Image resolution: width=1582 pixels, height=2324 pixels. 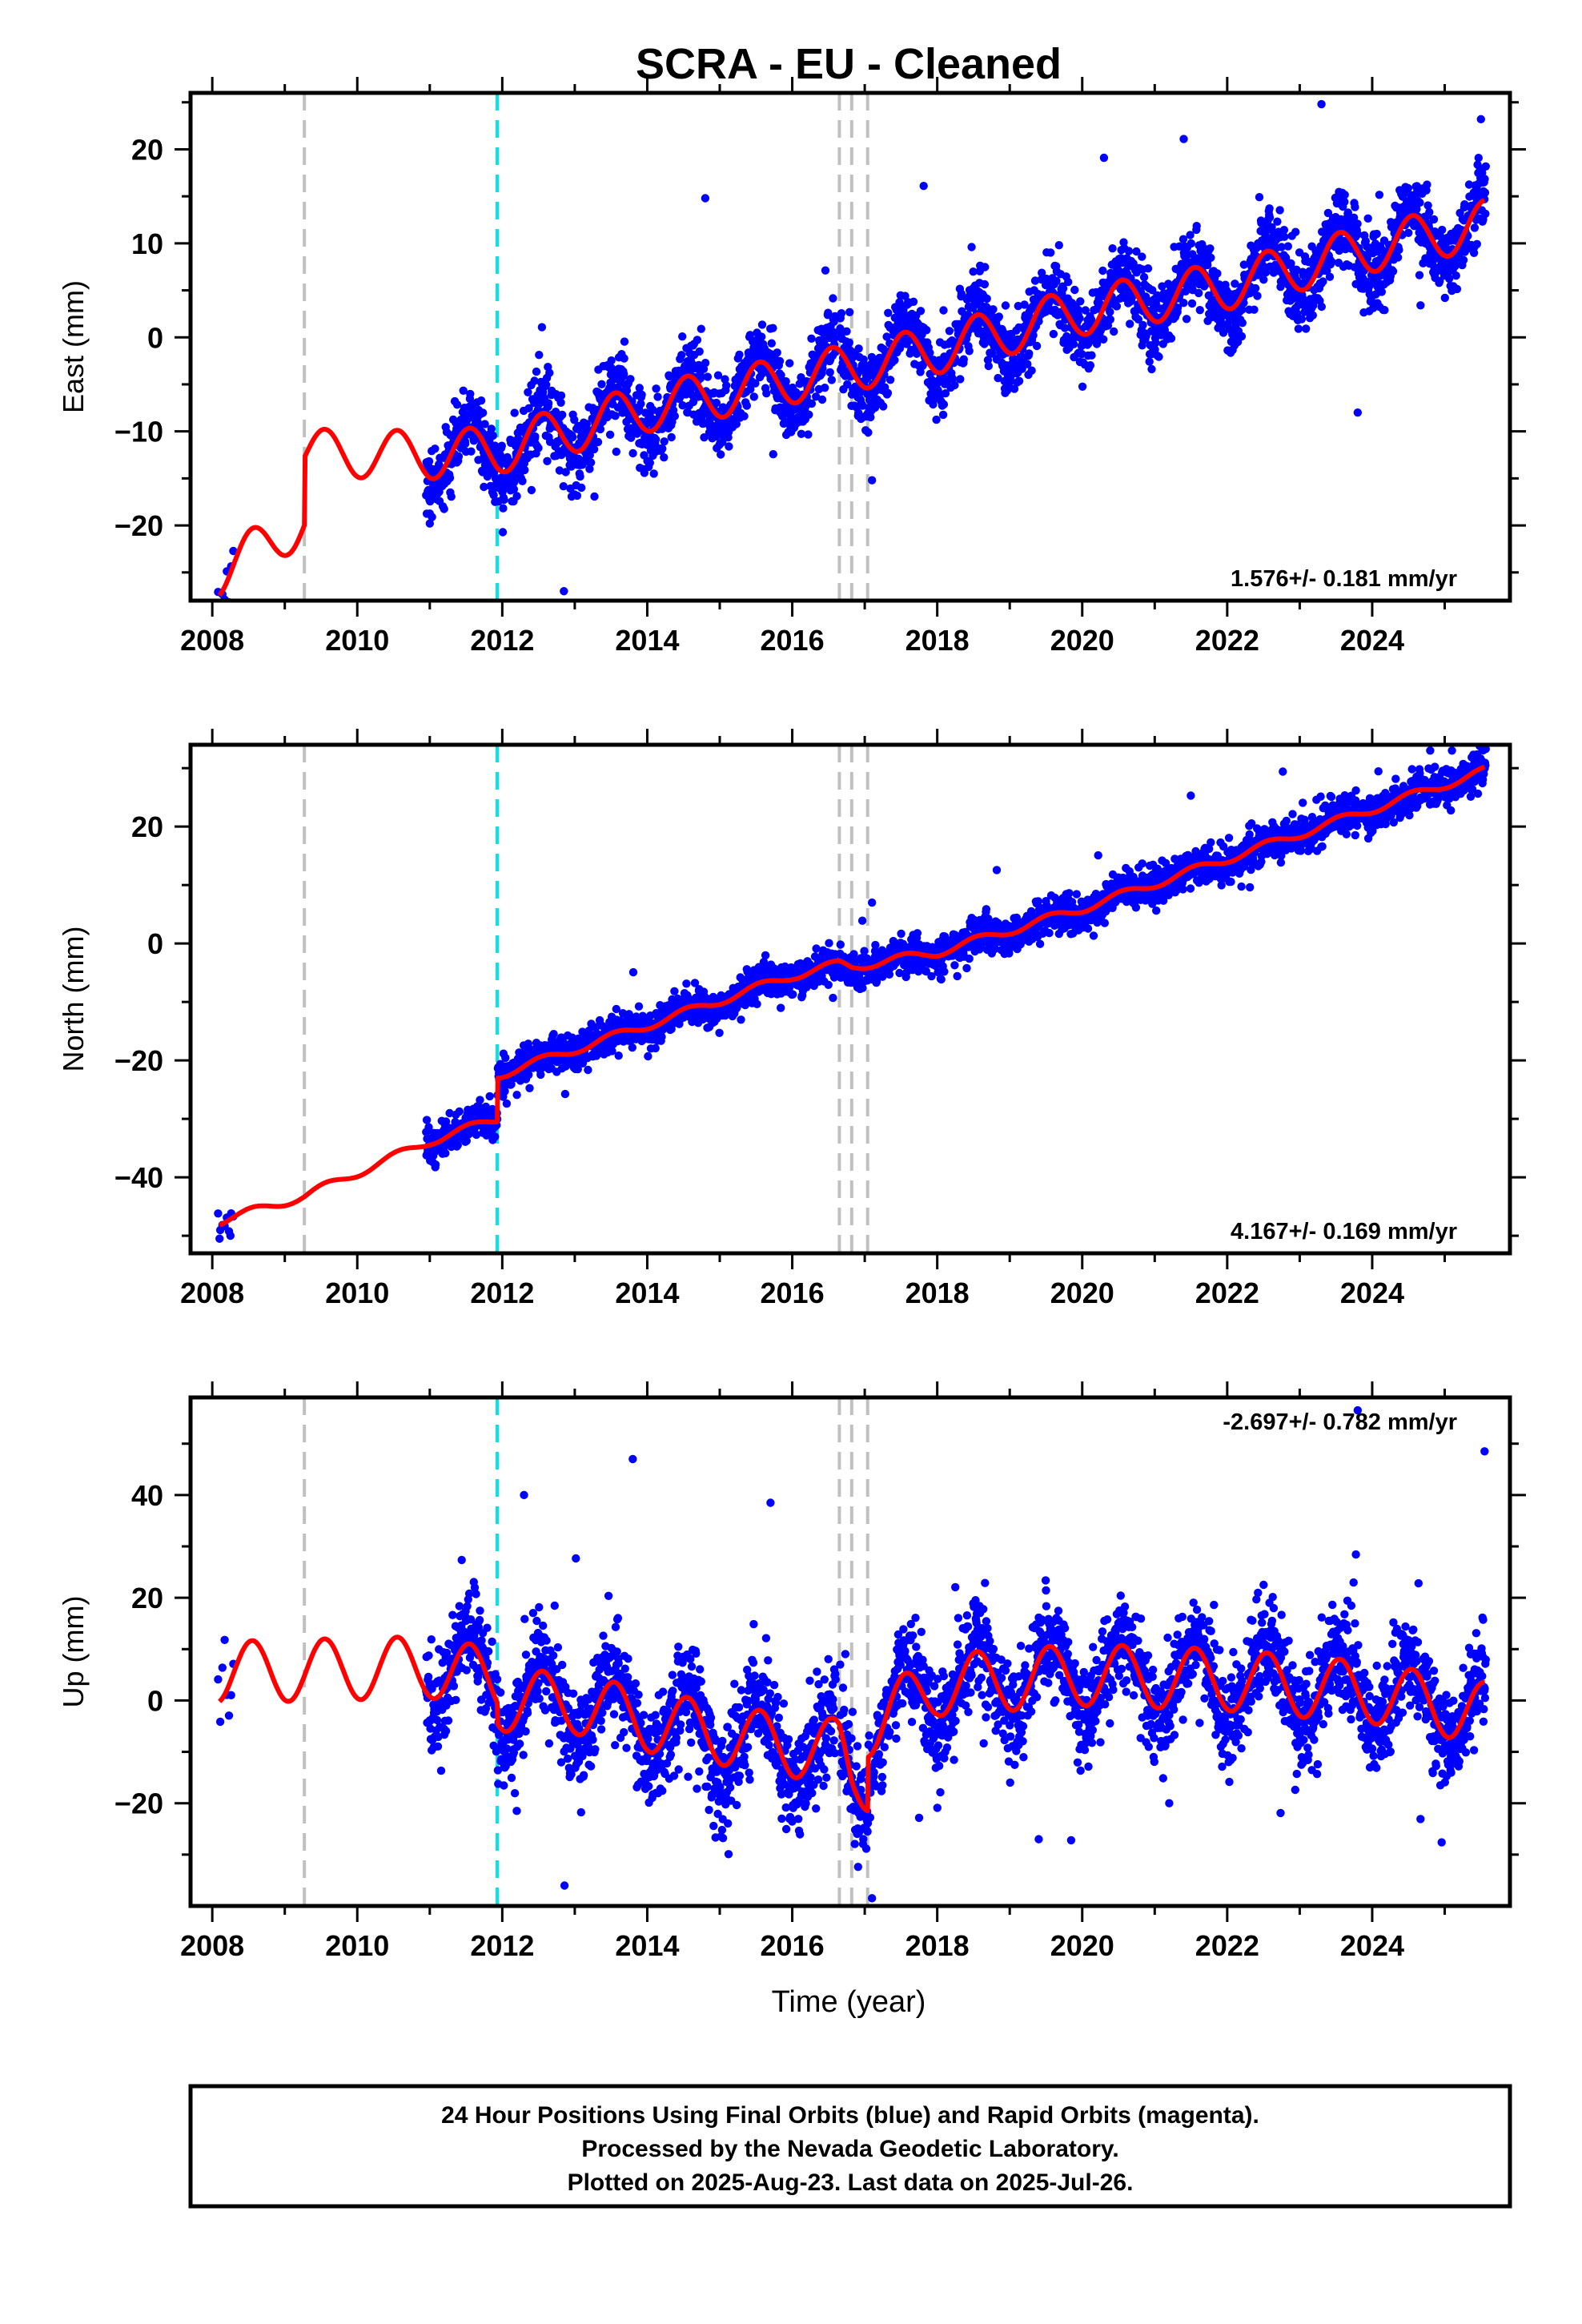 I want to click on x-tick-label: 2014, so click(x=647, y=640).